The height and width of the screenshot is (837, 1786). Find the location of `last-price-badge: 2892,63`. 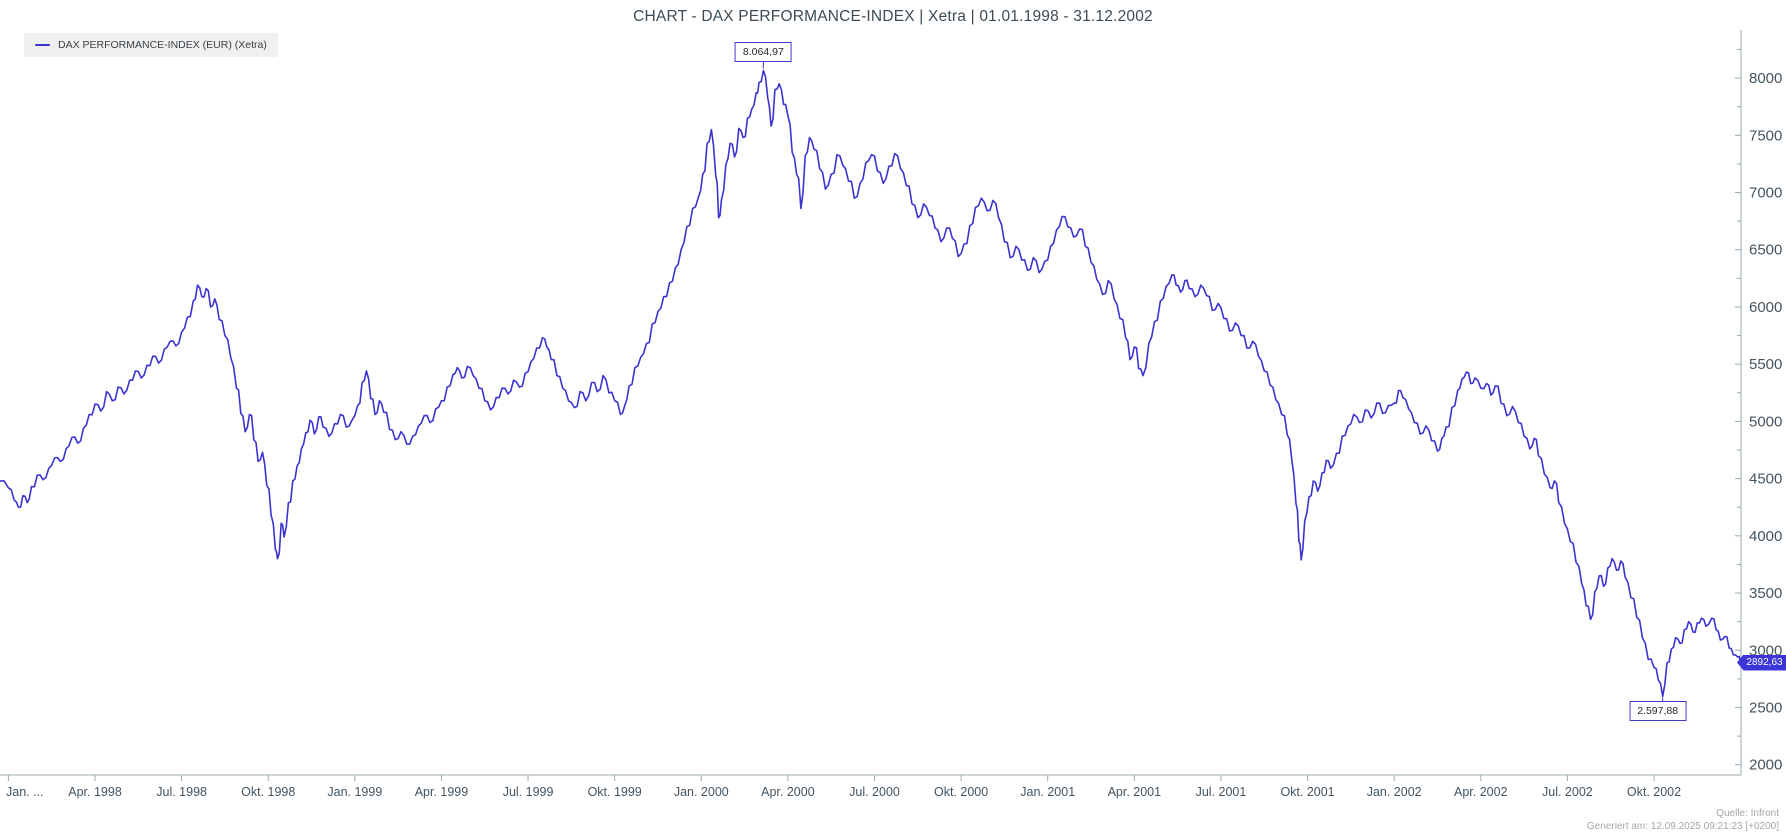

last-price-badge: 2892,63 is located at coordinates (1761, 662).